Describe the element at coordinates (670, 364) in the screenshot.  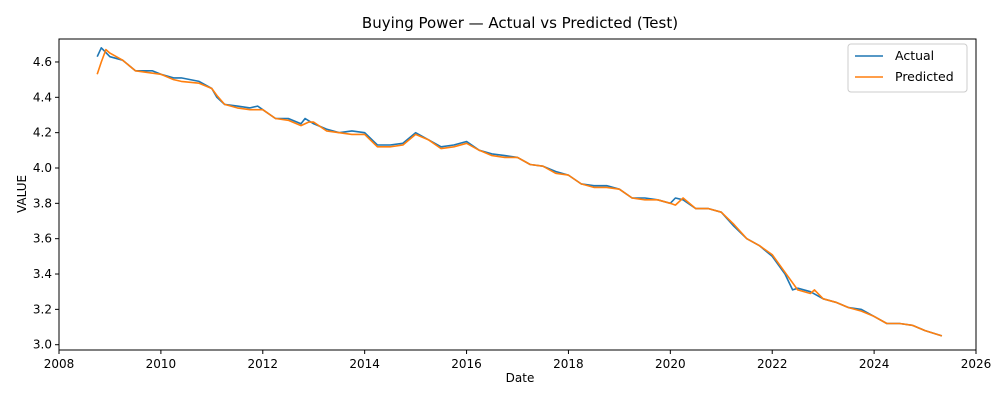
I see `x-tick-label: 2020` at that location.